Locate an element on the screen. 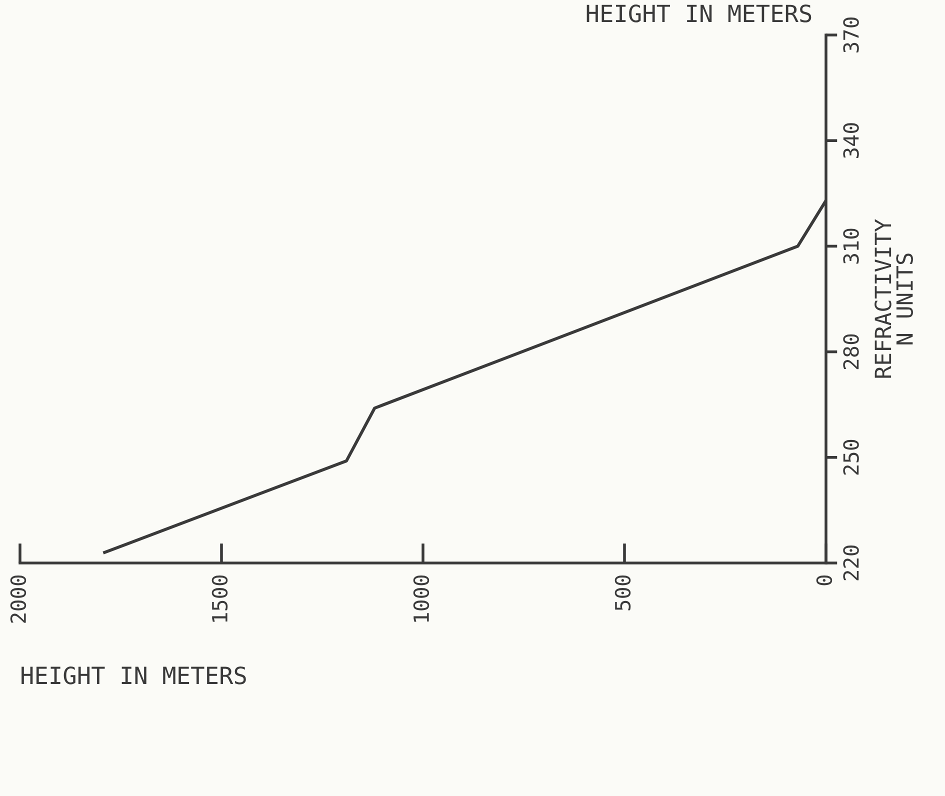 The width and height of the screenshot is (945, 796). y-tick-label: 280 is located at coordinates (851, 352).